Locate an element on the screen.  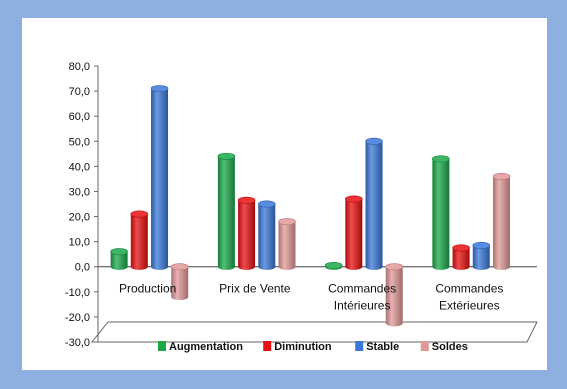
svg-text: Soldes is located at coordinates (450, 347).